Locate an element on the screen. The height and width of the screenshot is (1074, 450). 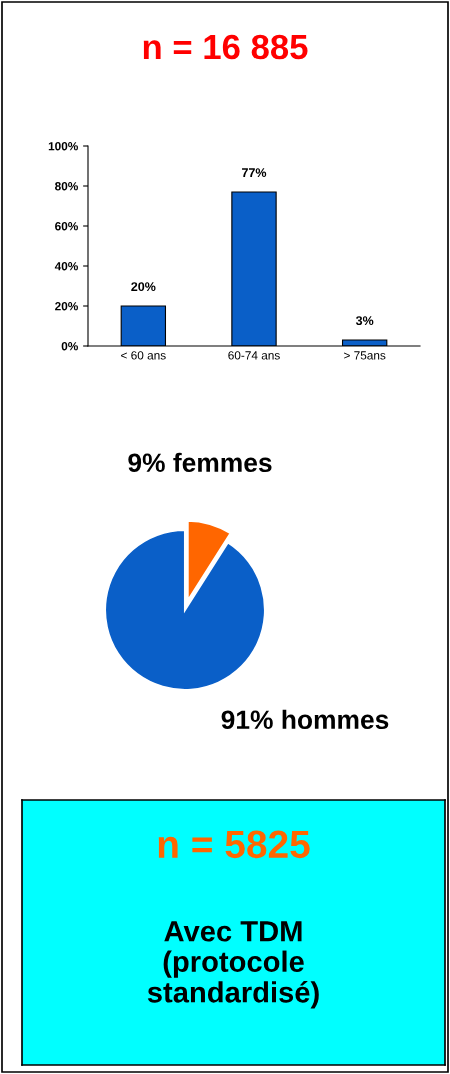
text: Avec TDM (protocole standardisé) is located at coordinates (233, 965).